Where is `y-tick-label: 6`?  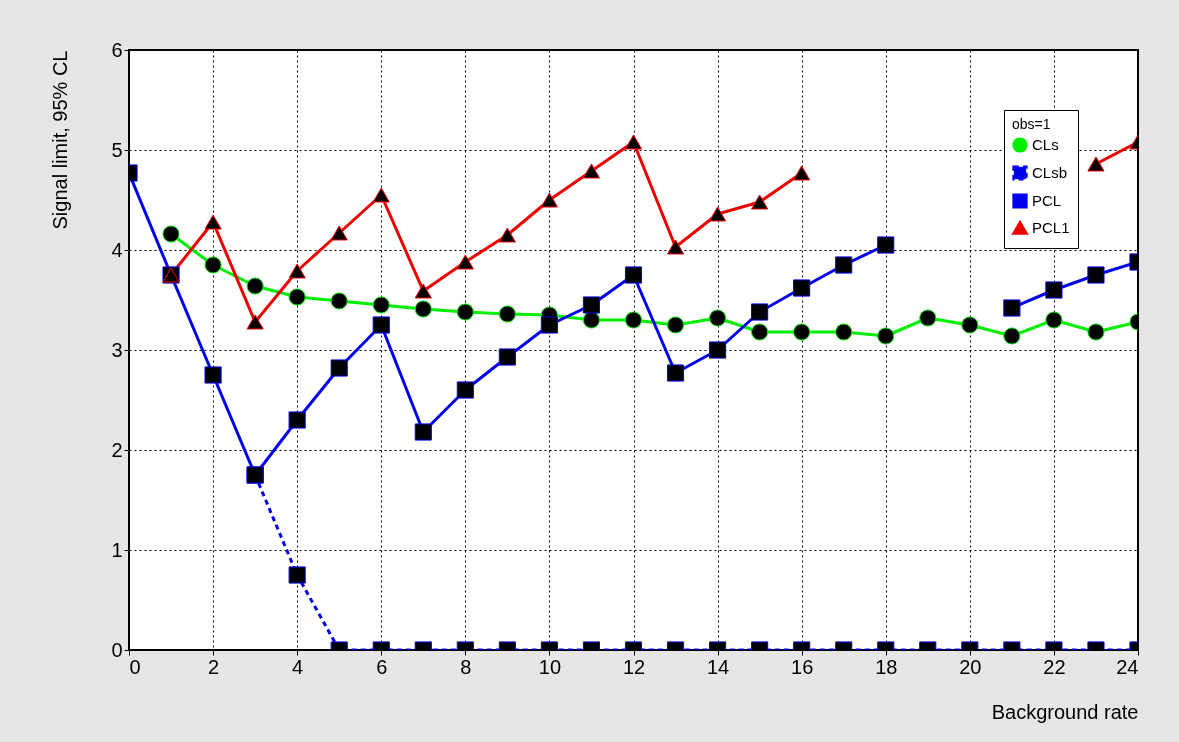
y-tick-label: 6 is located at coordinates (117, 49).